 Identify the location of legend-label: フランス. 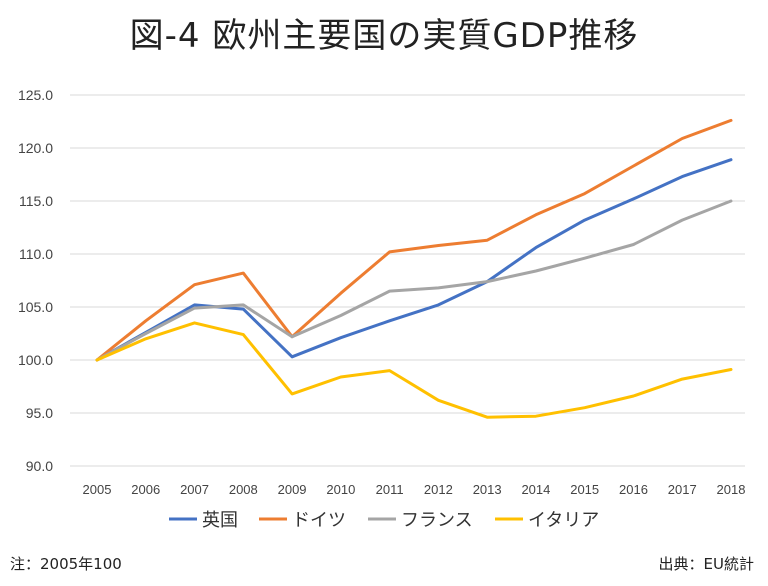
(437, 520).